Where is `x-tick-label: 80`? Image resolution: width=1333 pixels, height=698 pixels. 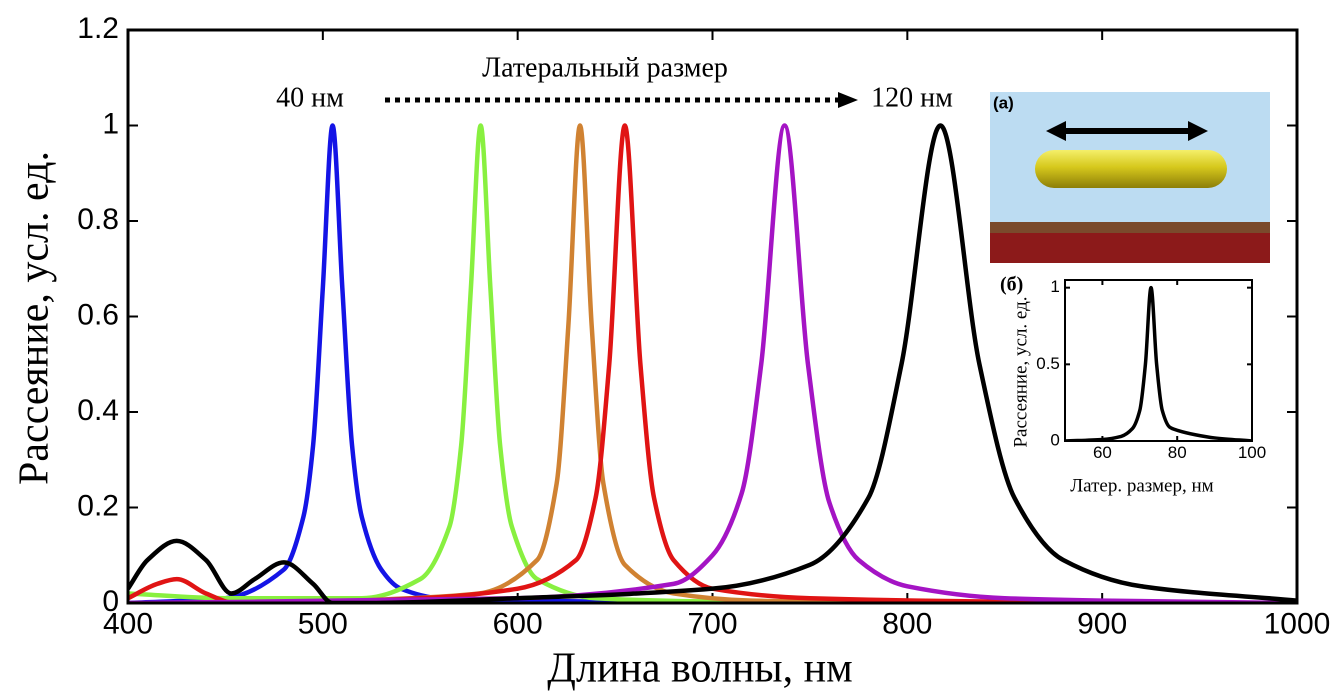 x-tick-label: 80 is located at coordinates (1177, 452).